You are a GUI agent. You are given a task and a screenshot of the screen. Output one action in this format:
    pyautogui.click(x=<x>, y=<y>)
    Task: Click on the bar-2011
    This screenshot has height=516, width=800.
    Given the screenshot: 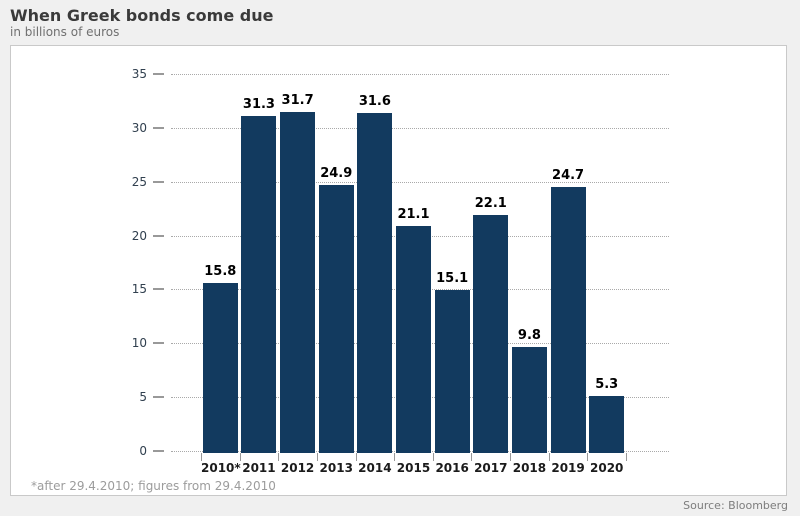 What is the action you would take?
    pyautogui.click(x=259, y=284)
    